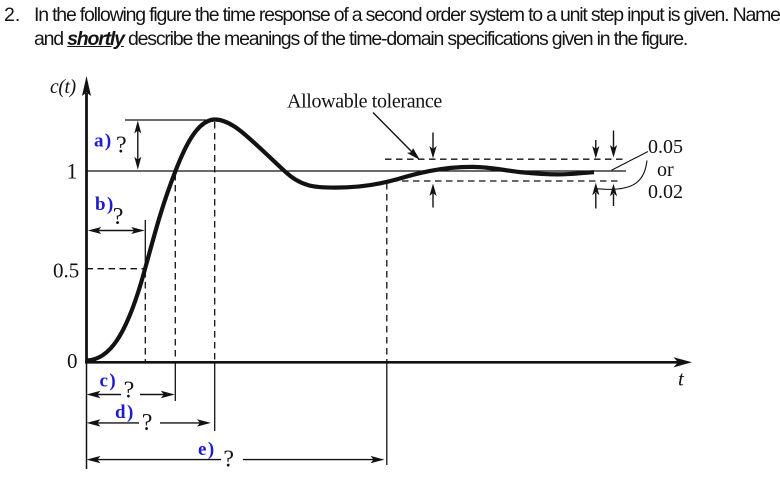 This screenshot has height=478, width=780. What do you see at coordinates (103, 141) in the screenshot?
I see `svg-text: a)` at bounding box center [103, 141].